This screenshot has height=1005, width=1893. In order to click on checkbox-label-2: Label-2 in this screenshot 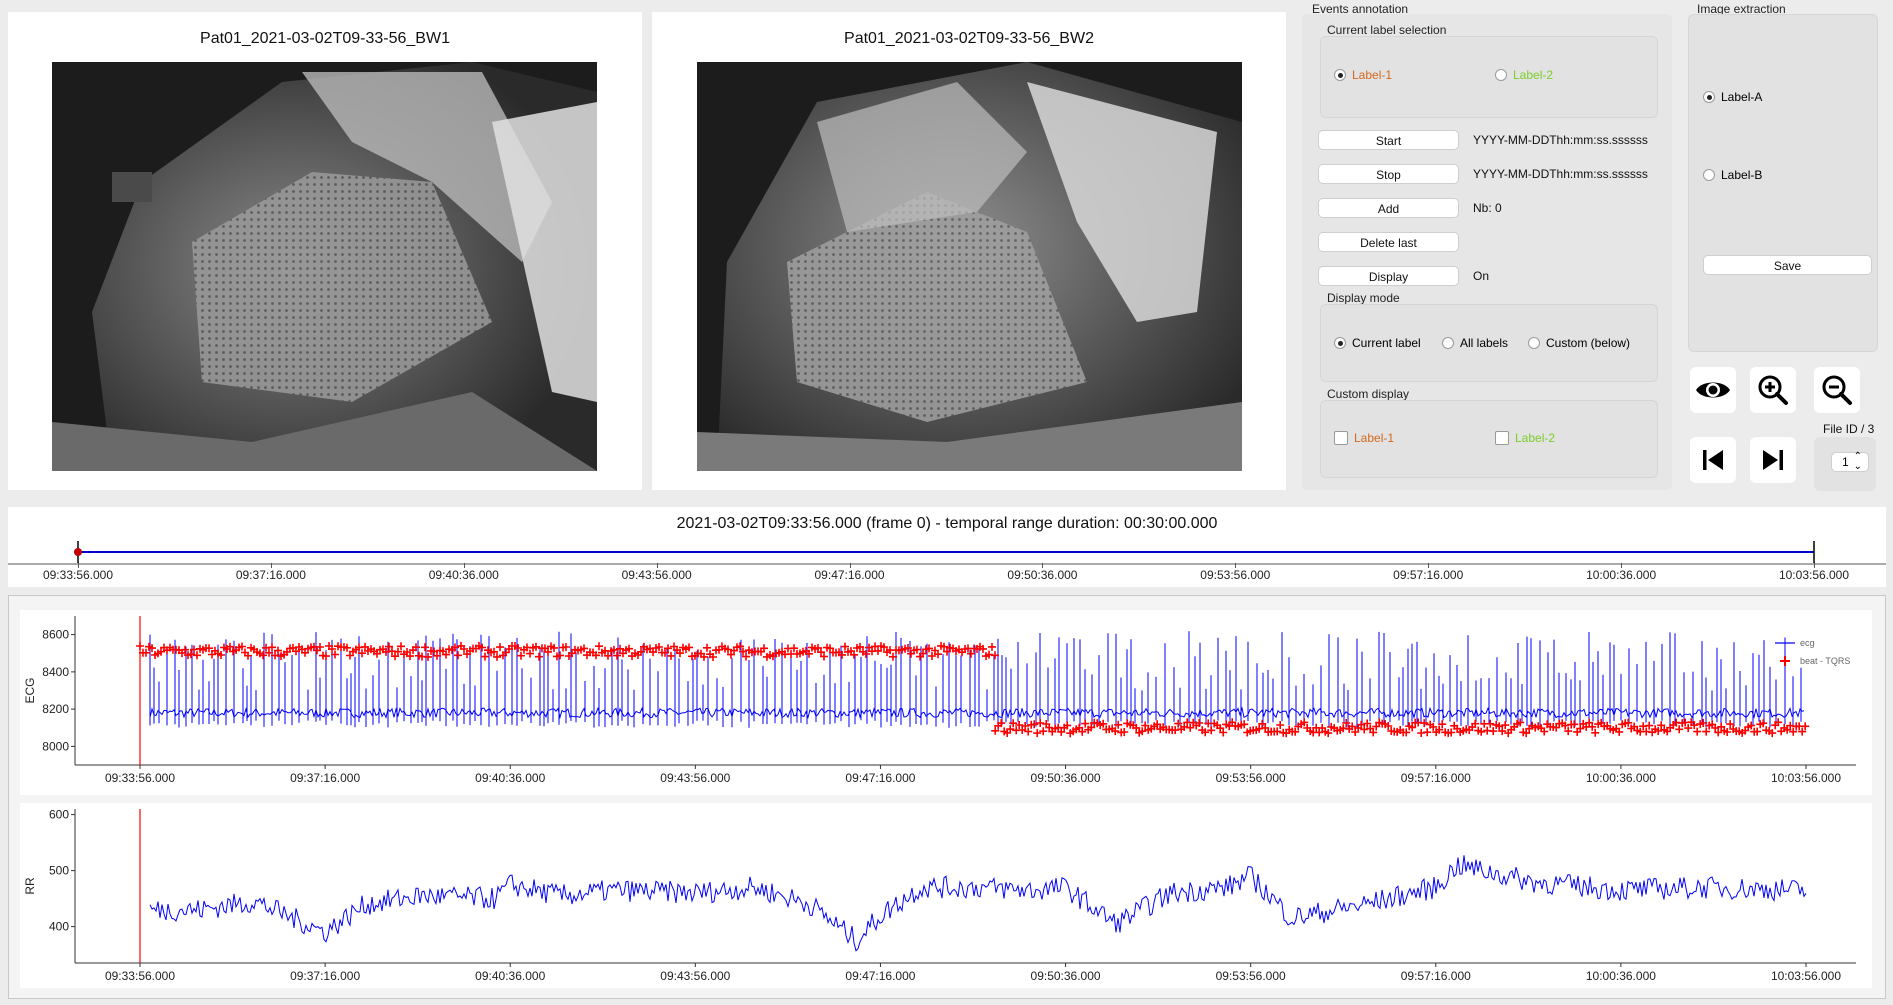, I will do `click(1525, 438)`.